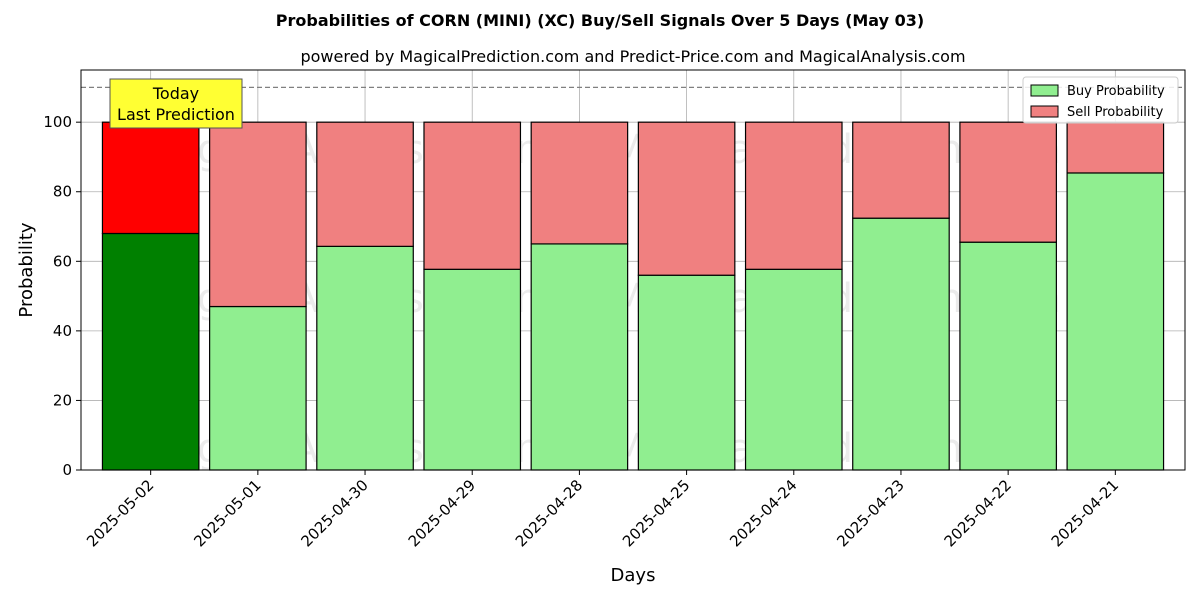  I want to click on x-tick-label: 2025-04-23, so click(870, 513).